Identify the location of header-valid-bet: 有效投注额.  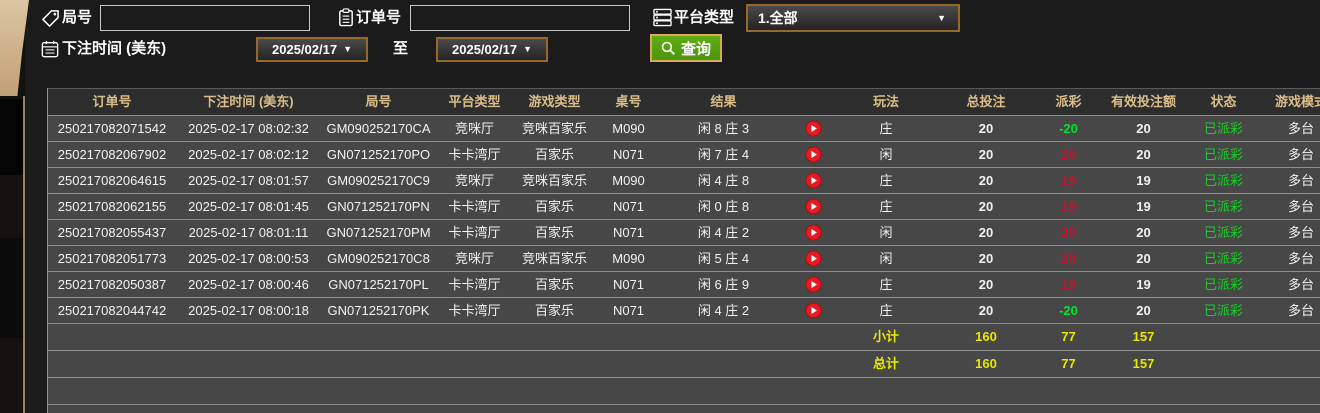
(1143, 101).